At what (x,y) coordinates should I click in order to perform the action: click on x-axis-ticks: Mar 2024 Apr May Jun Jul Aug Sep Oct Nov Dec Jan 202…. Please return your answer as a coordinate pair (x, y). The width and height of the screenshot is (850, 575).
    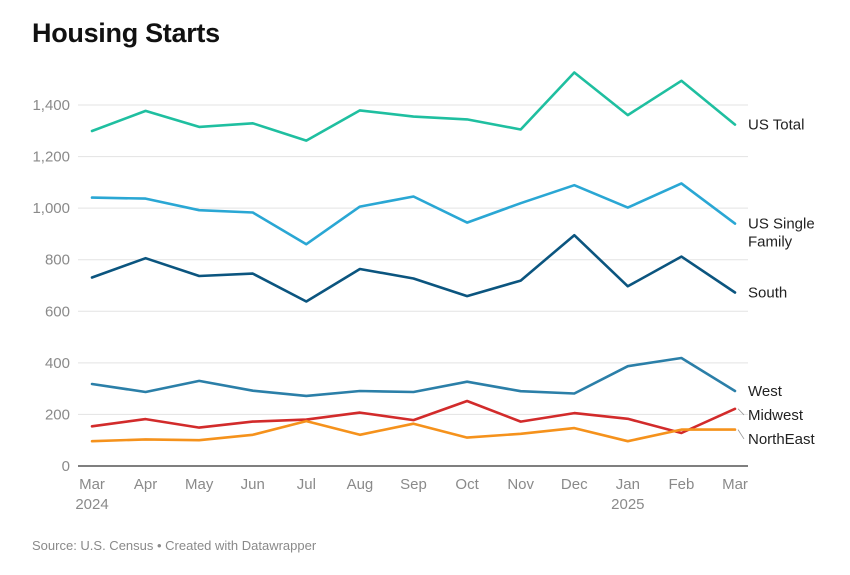
    Looking at the image, I should click on (411, 494).